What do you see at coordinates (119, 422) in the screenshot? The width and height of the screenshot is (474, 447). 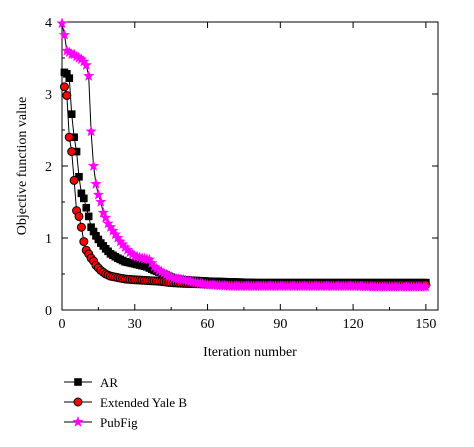 I see `legend-label: PubFig` at bounding box center [119, 422].